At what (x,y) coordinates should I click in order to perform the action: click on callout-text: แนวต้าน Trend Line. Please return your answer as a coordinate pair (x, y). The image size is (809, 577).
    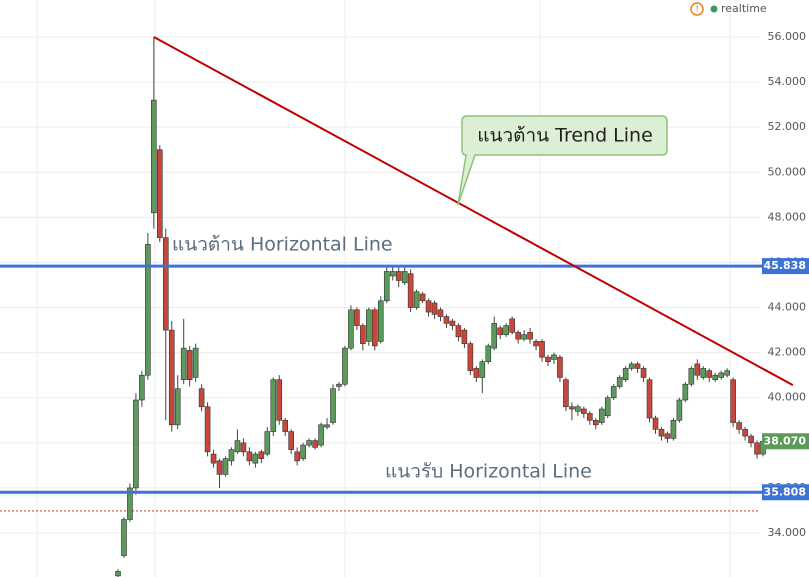
    Looking at the image, I should click on (565, 136).